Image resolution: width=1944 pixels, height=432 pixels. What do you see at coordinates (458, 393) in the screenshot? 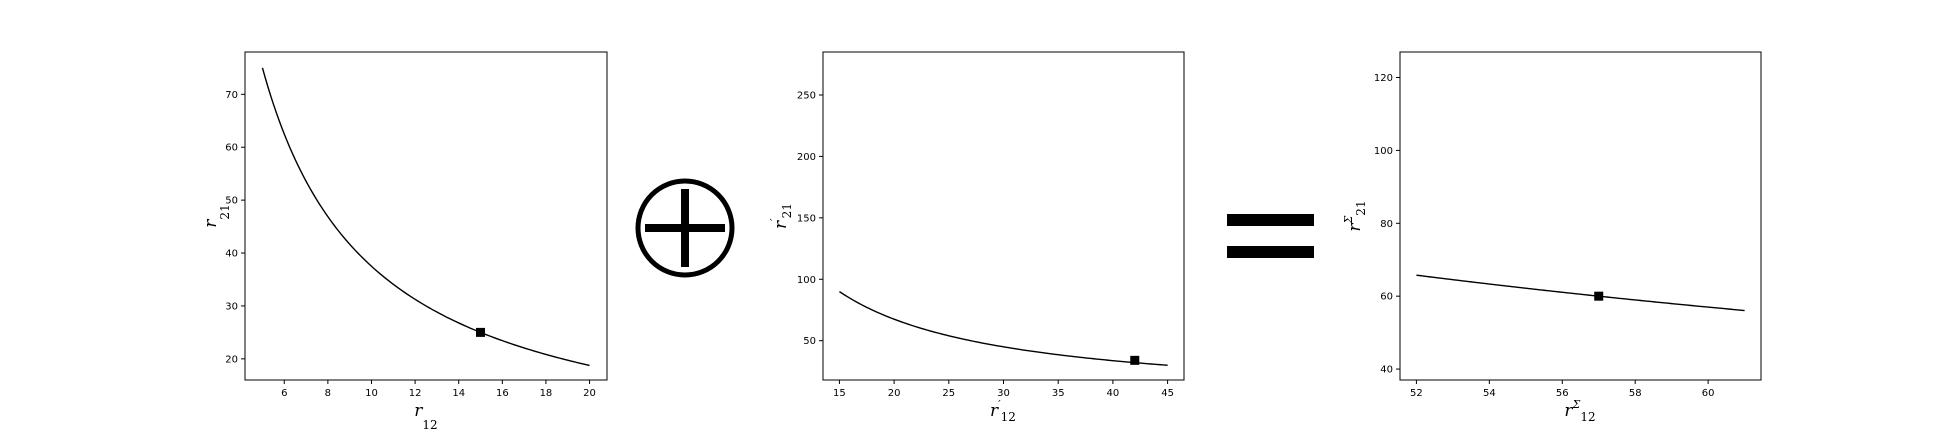
I see `x-tick-label: 14` at bounding box center [458, 393].